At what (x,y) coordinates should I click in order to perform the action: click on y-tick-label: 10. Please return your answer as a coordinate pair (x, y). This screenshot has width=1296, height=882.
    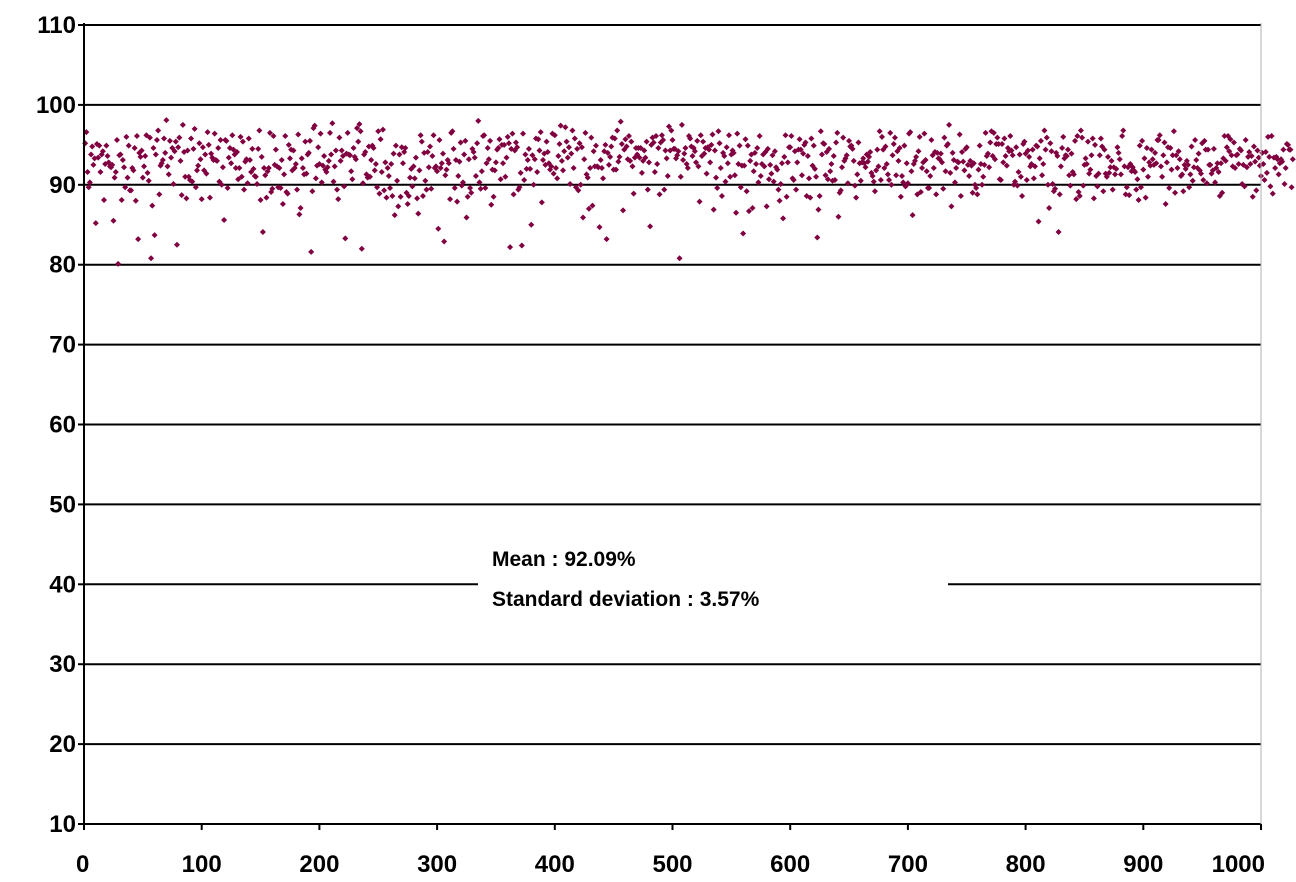
    Looking at the image, I should click on (62, 824).